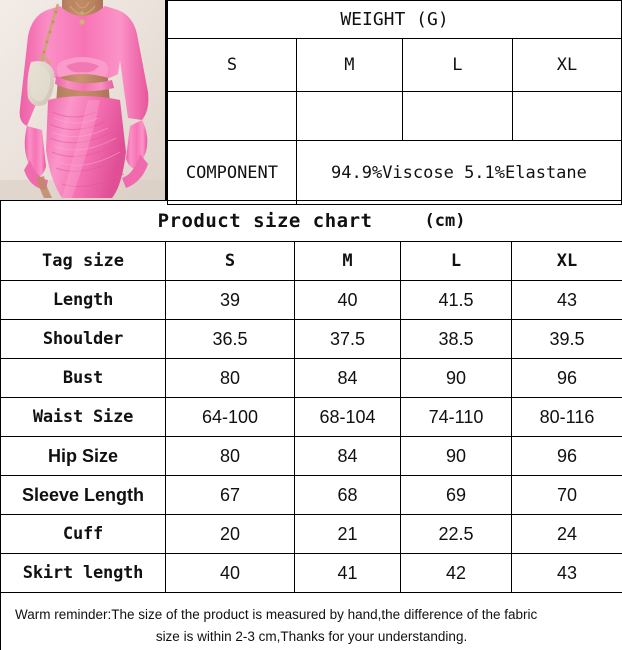 The width and height of the screenshot is (622, 650). Describe the element at coordinates (230, 495) in the screenshot. I see `row-sleeve-s: 67` at that location.